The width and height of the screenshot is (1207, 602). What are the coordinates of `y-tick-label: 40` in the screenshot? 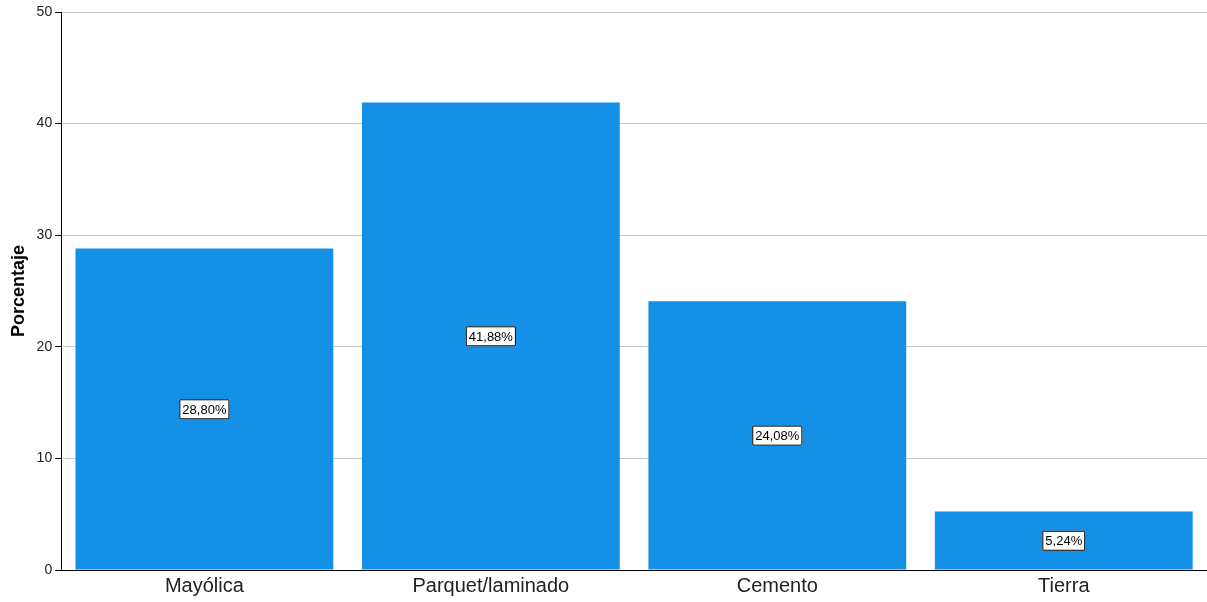 It's located at (44, 122).